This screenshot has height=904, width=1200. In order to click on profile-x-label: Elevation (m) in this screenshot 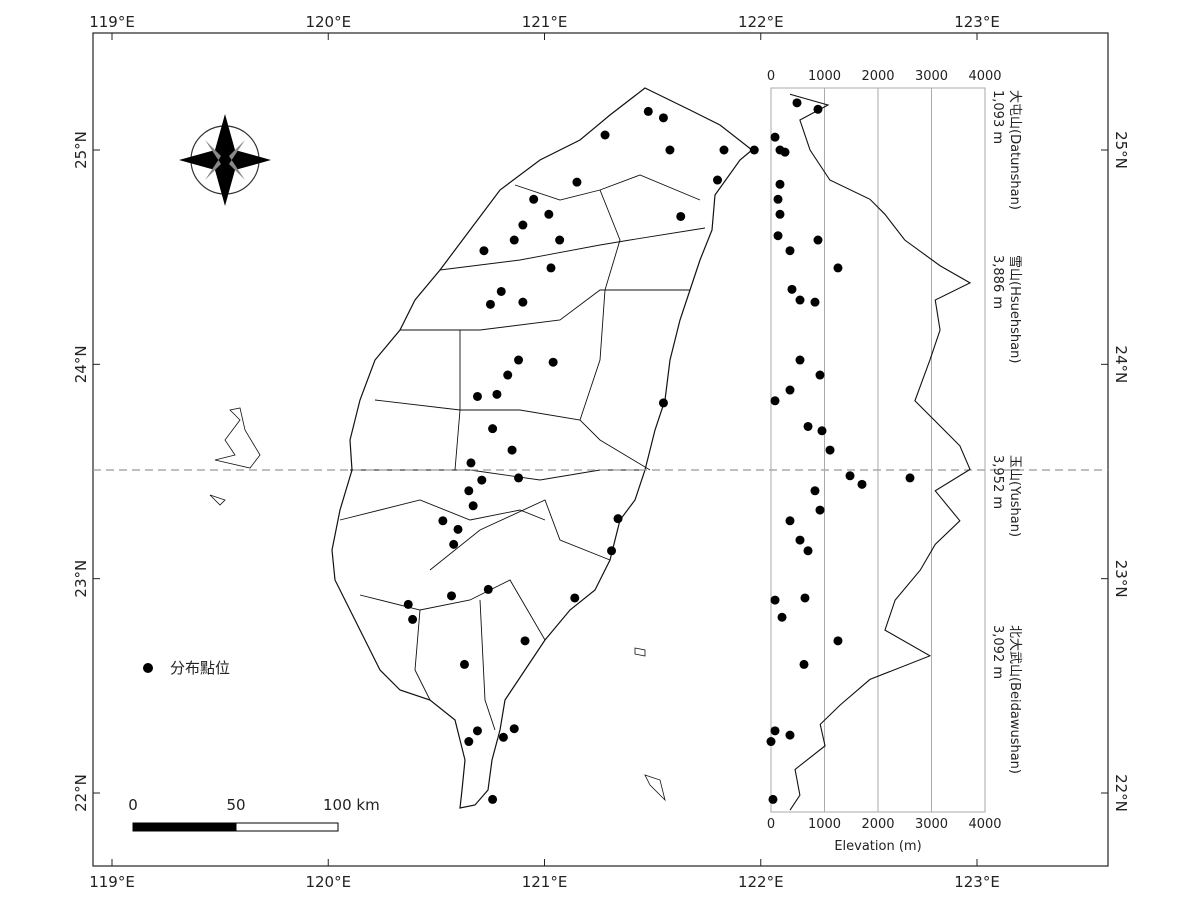, I will do `click(877, 846)`.